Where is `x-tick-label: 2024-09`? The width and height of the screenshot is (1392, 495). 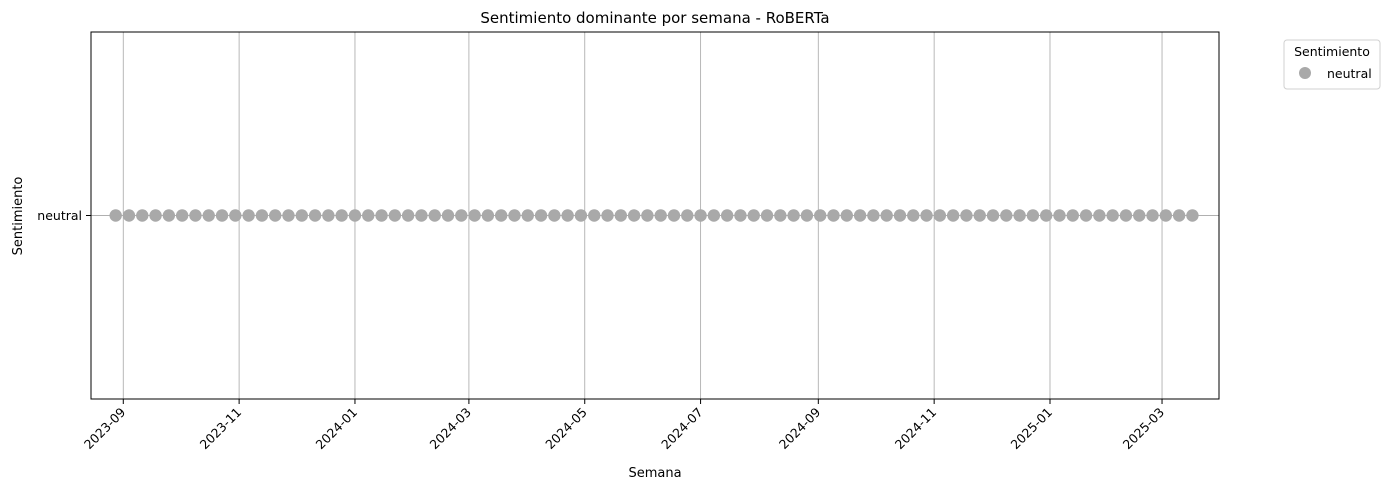
x-tick-label: 2024-09 is located at coordinates (800, 428).